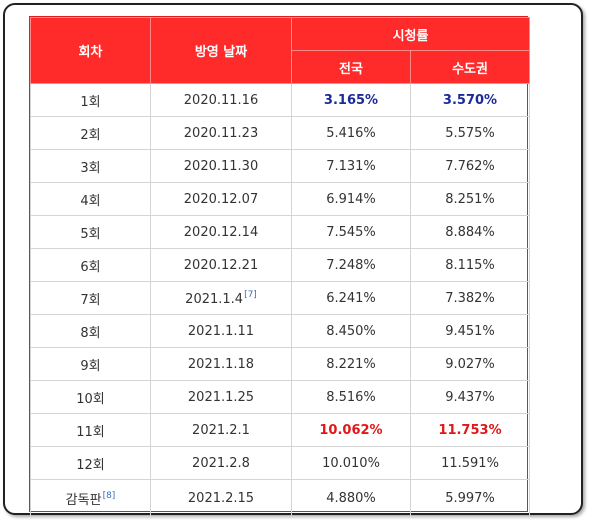 This screenshot has width=589, height=521. I want to click on table-row: 10회 2021.1.25 8.516% 9.437%, so click(280, 397).